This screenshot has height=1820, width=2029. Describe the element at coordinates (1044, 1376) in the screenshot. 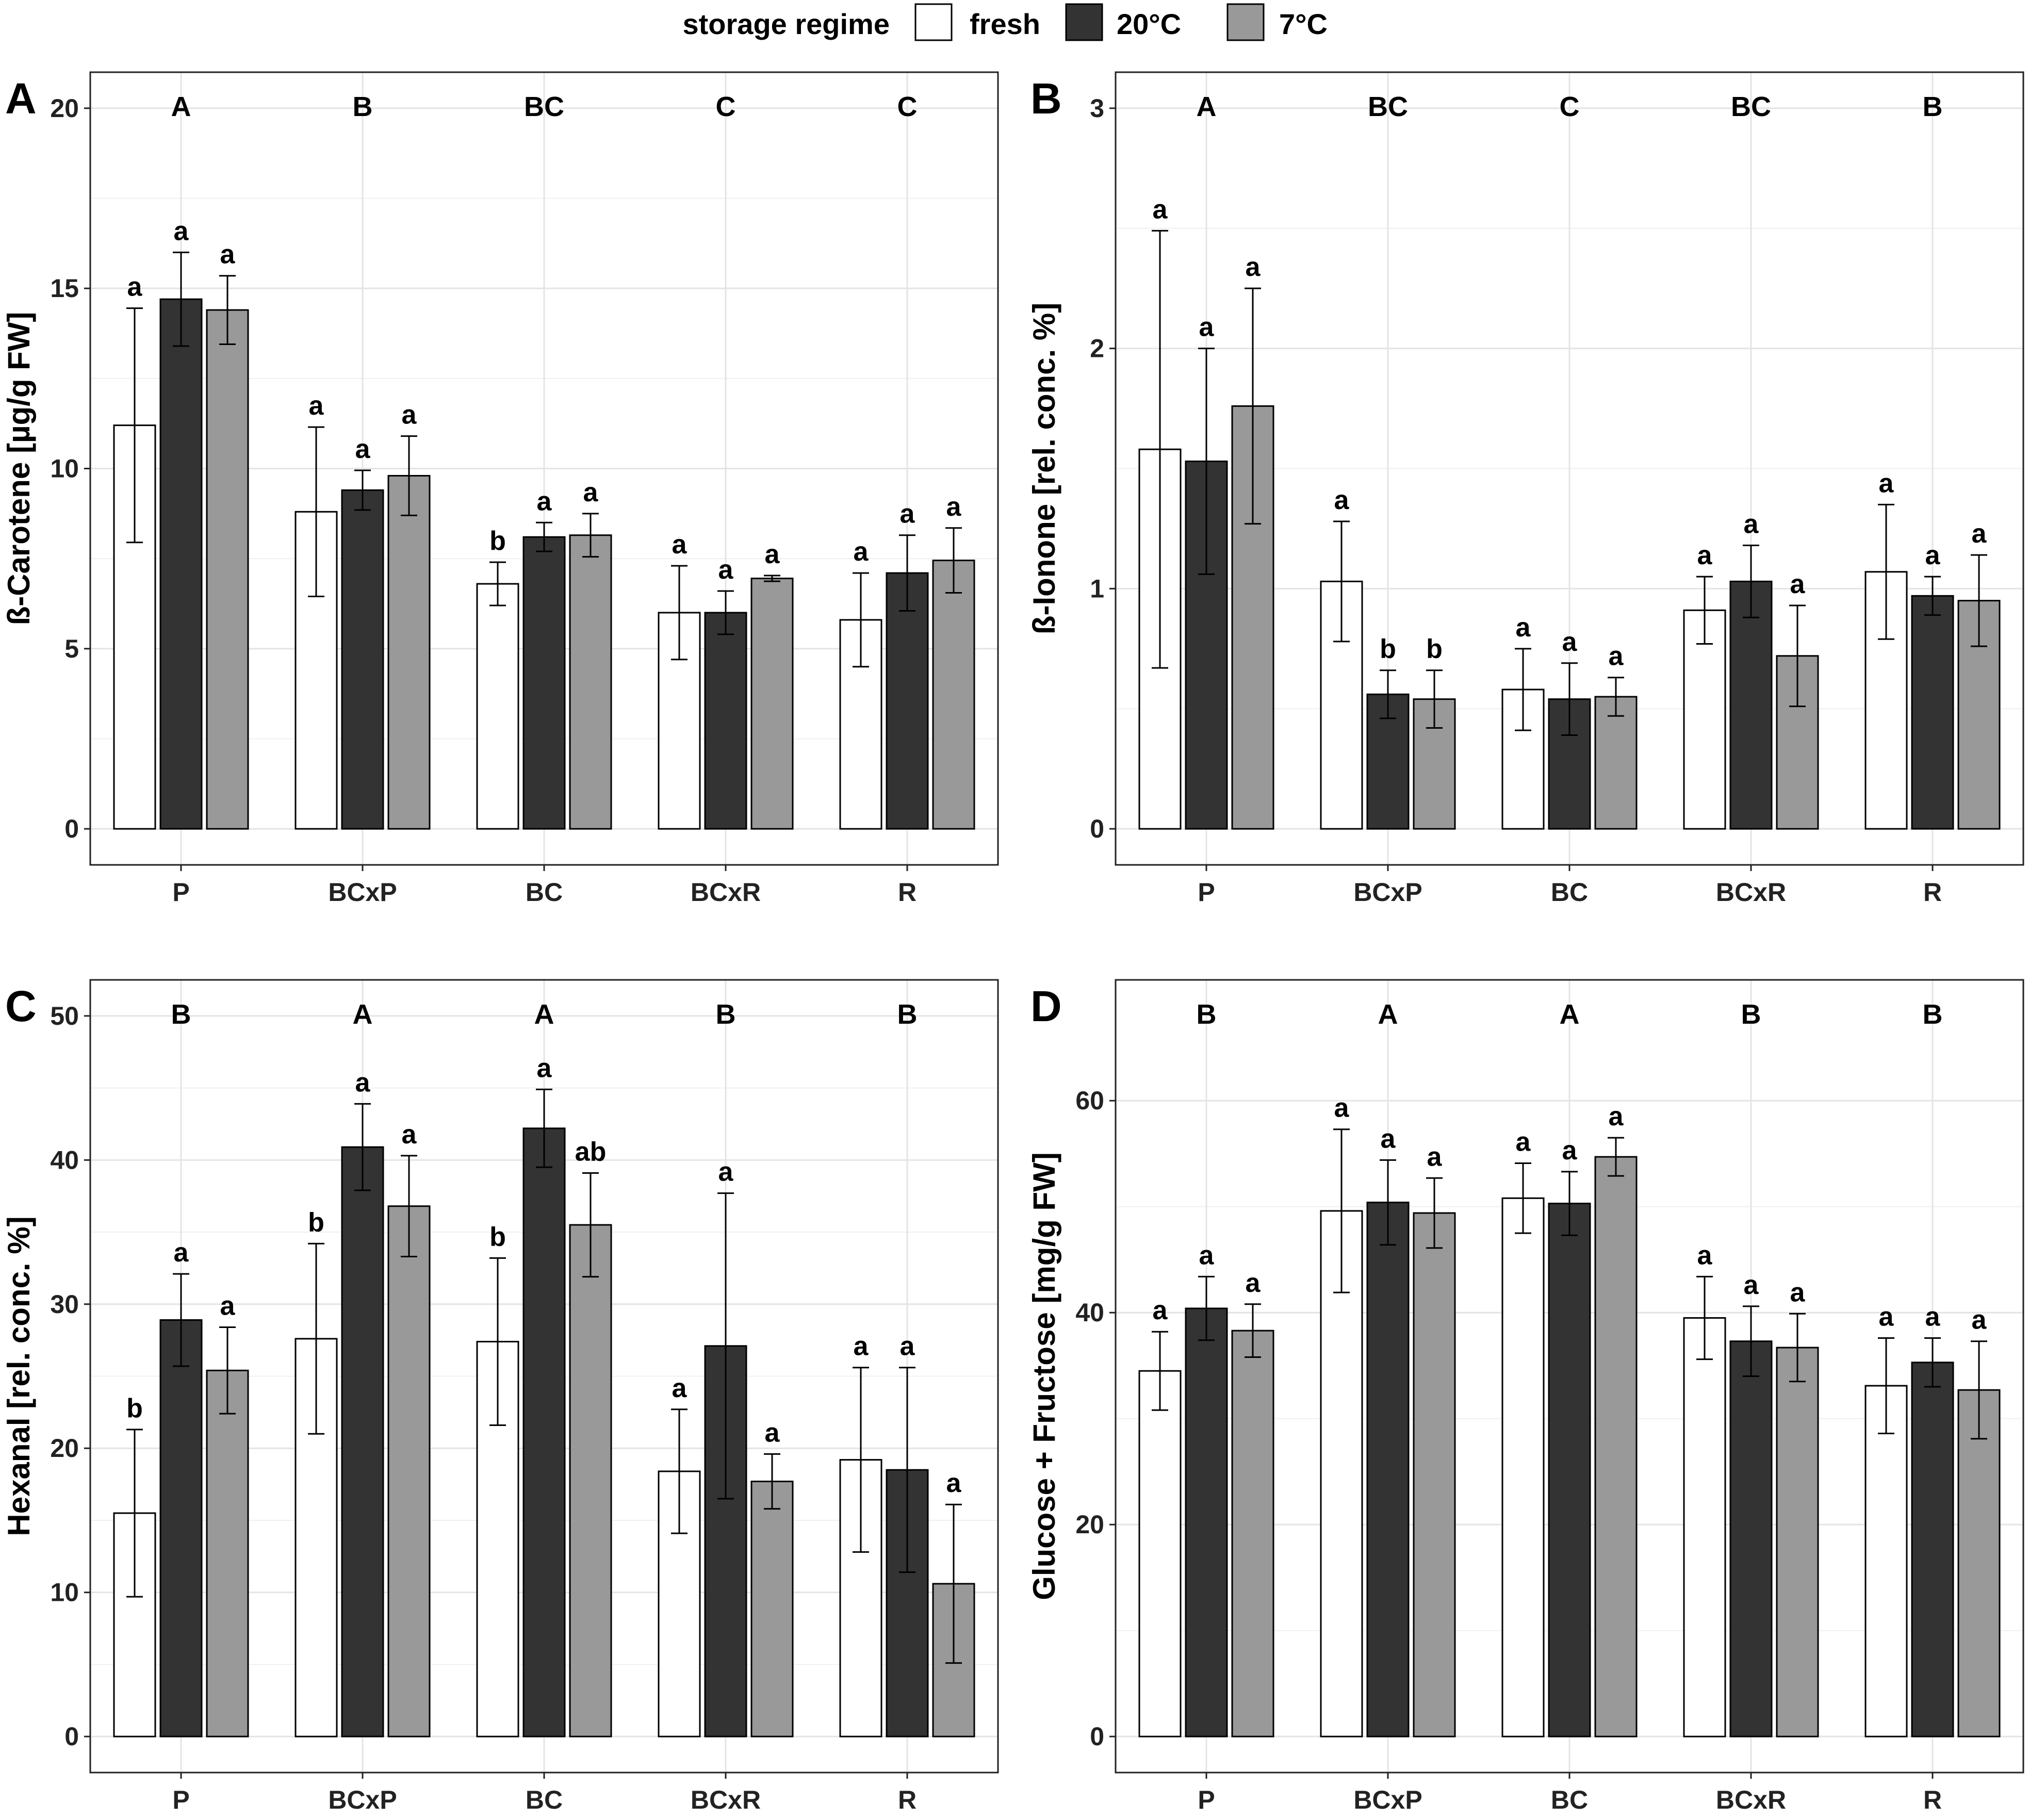

I see `y-axis-label: Glucose + Fructose [mg/g FW]` at that location.